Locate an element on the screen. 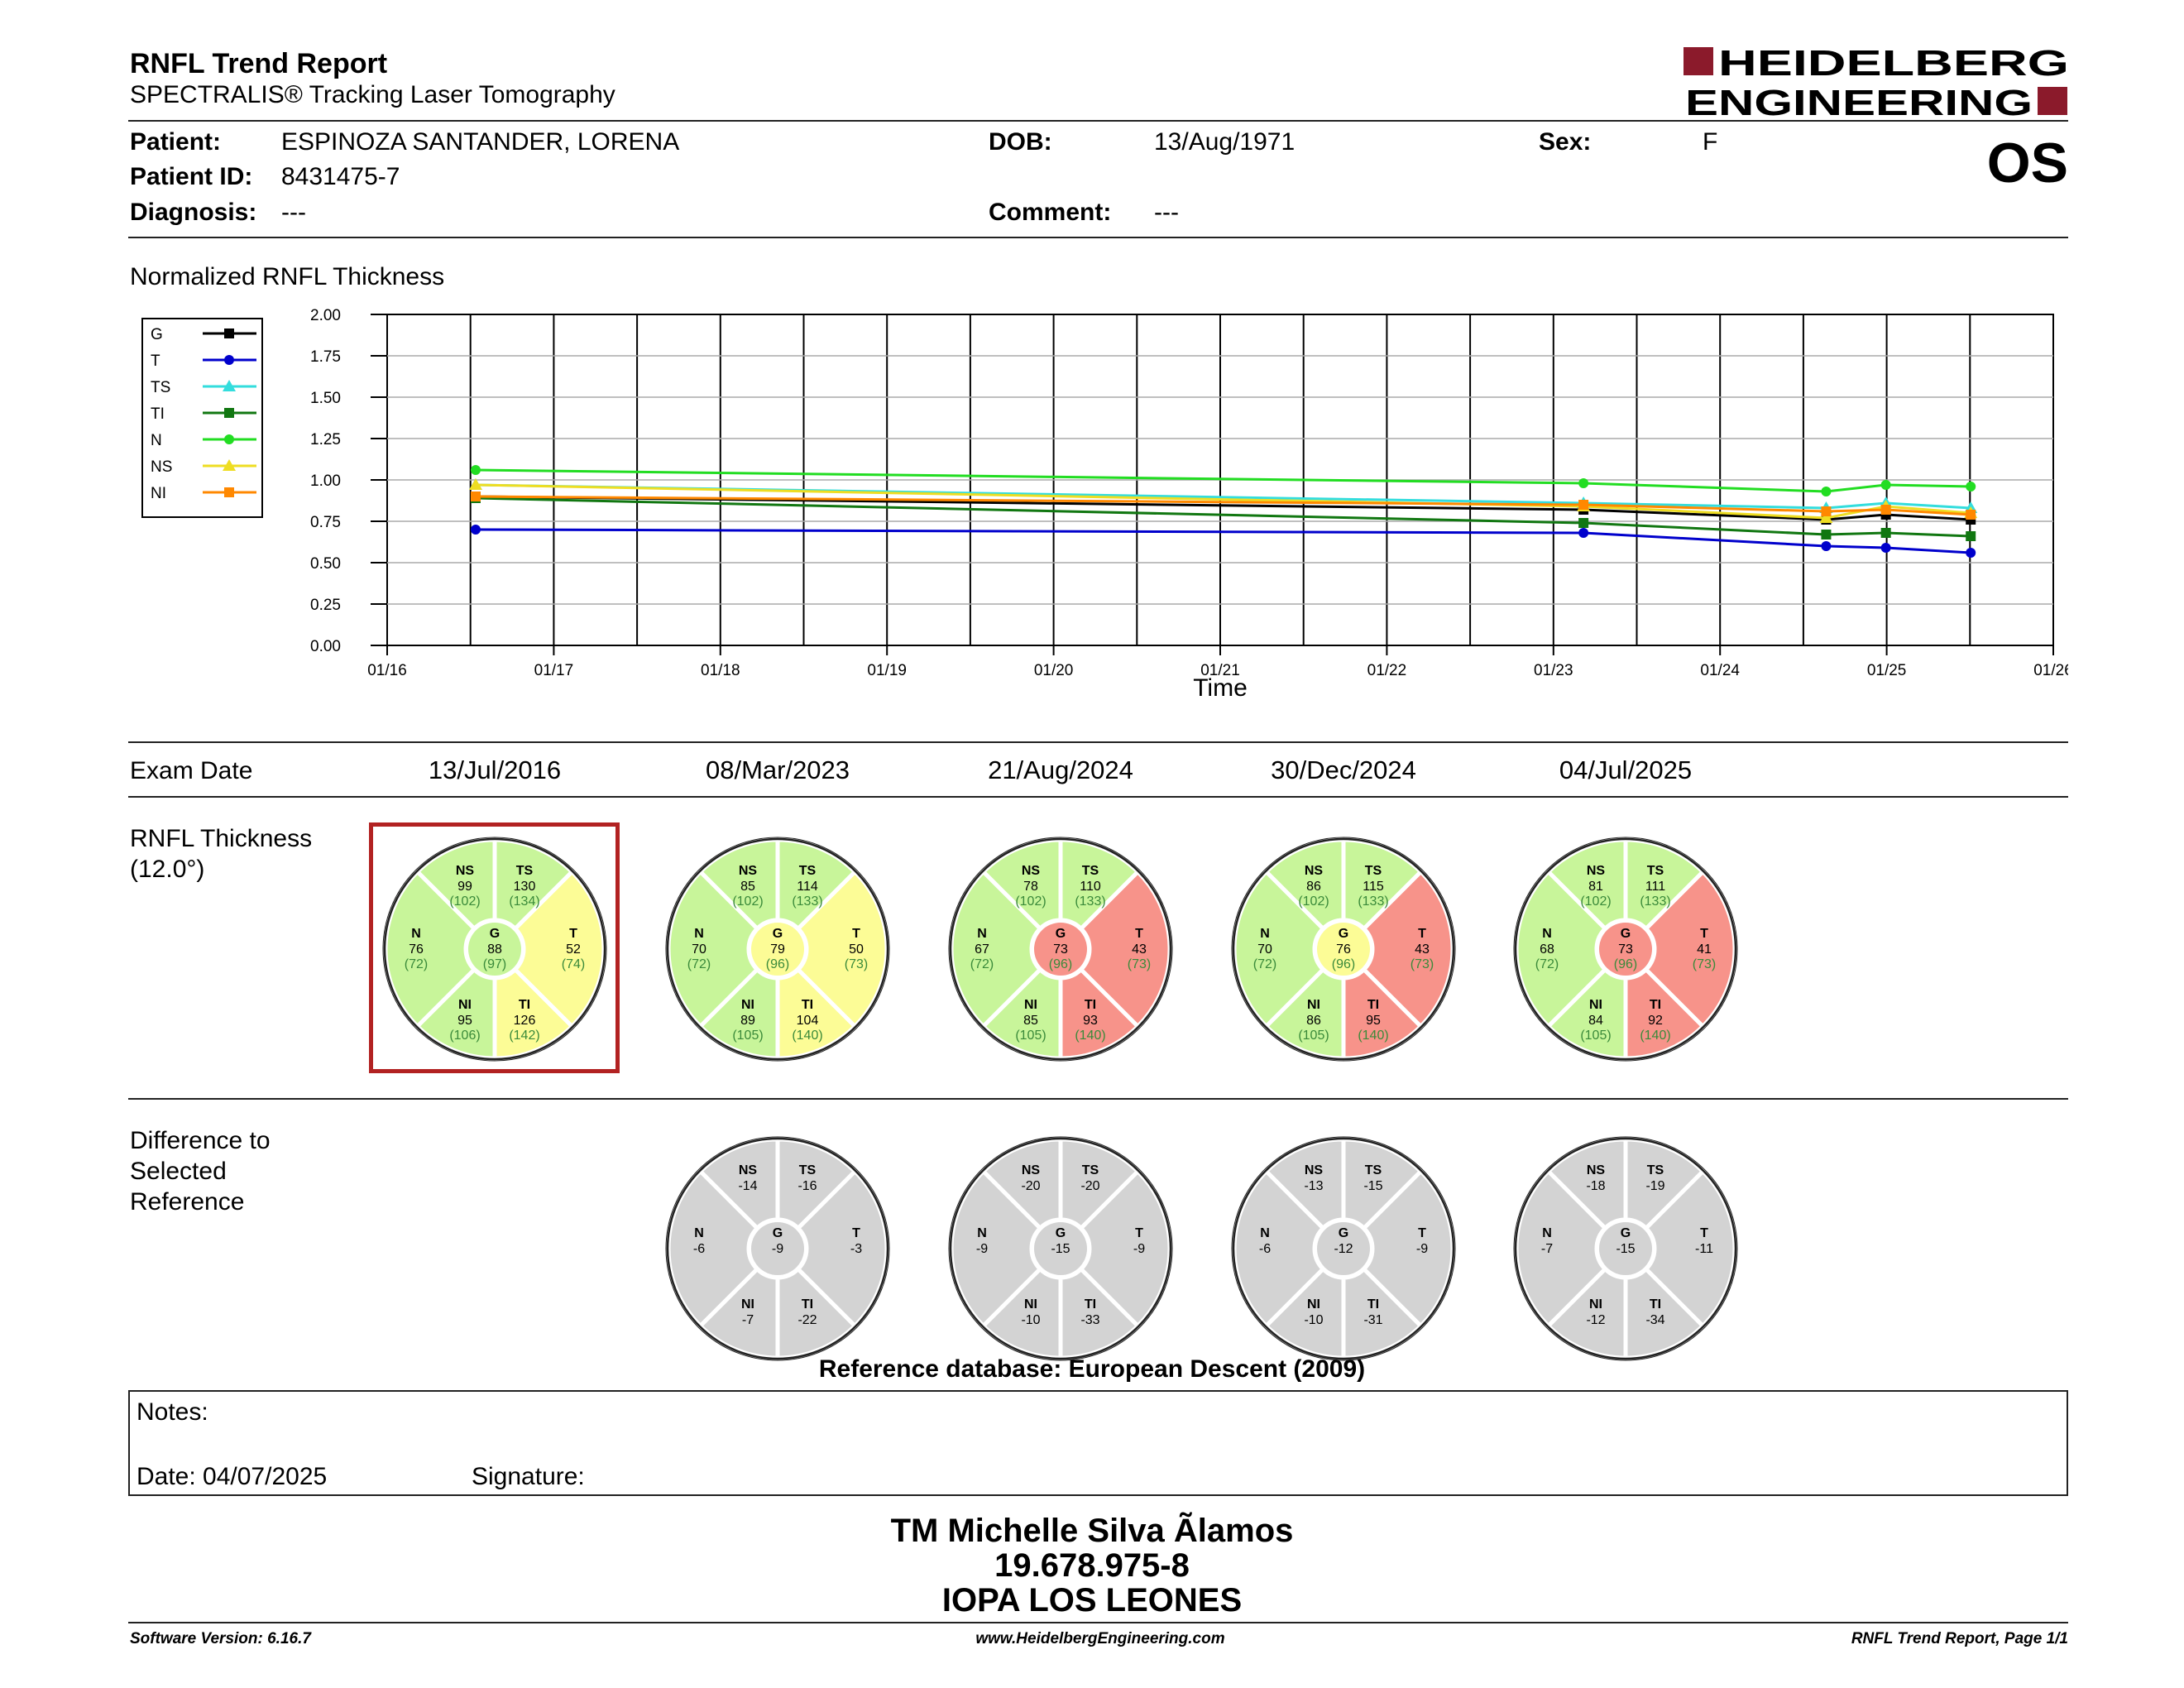 The image size is (2184, 1688). circle-border is located at coordinates (777, 949).